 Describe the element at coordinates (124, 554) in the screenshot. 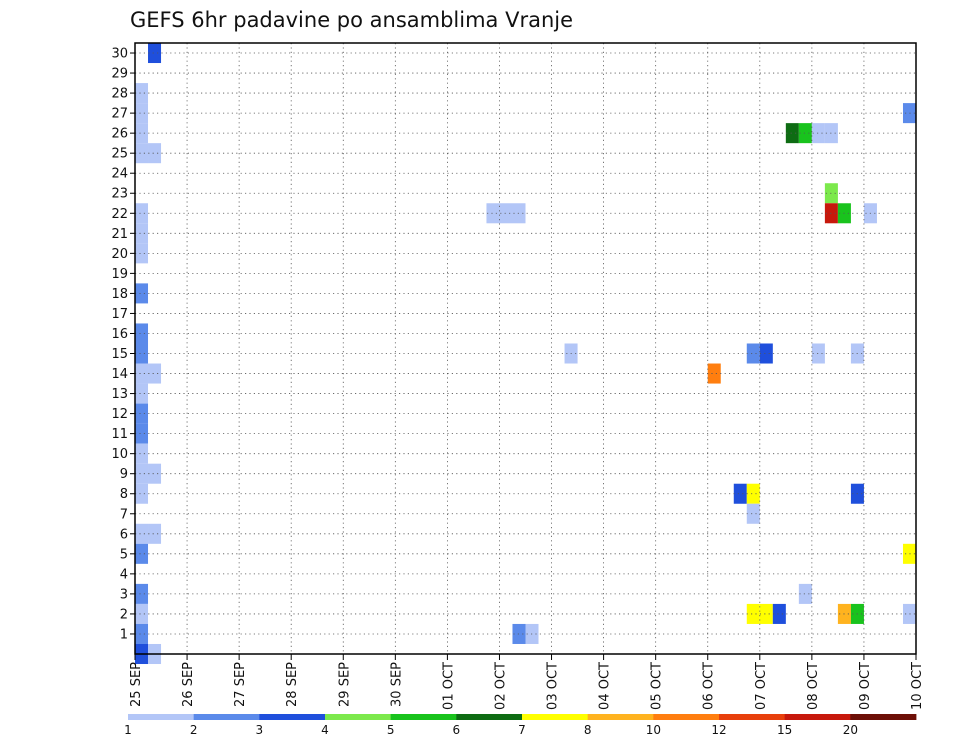

I see `y-tick-label: 5` at that location.